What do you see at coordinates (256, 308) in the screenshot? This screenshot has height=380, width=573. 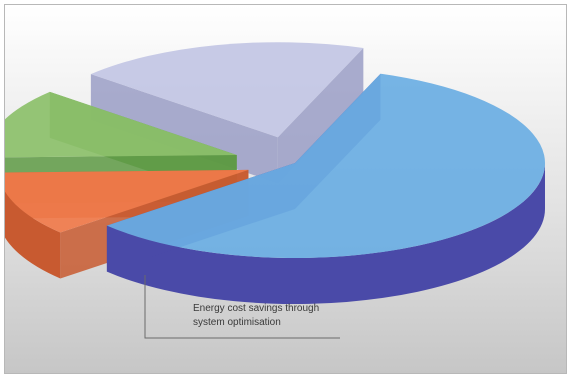 I see `annotation-line-1: Energy cost savings through` at bounding box center [256, 308].